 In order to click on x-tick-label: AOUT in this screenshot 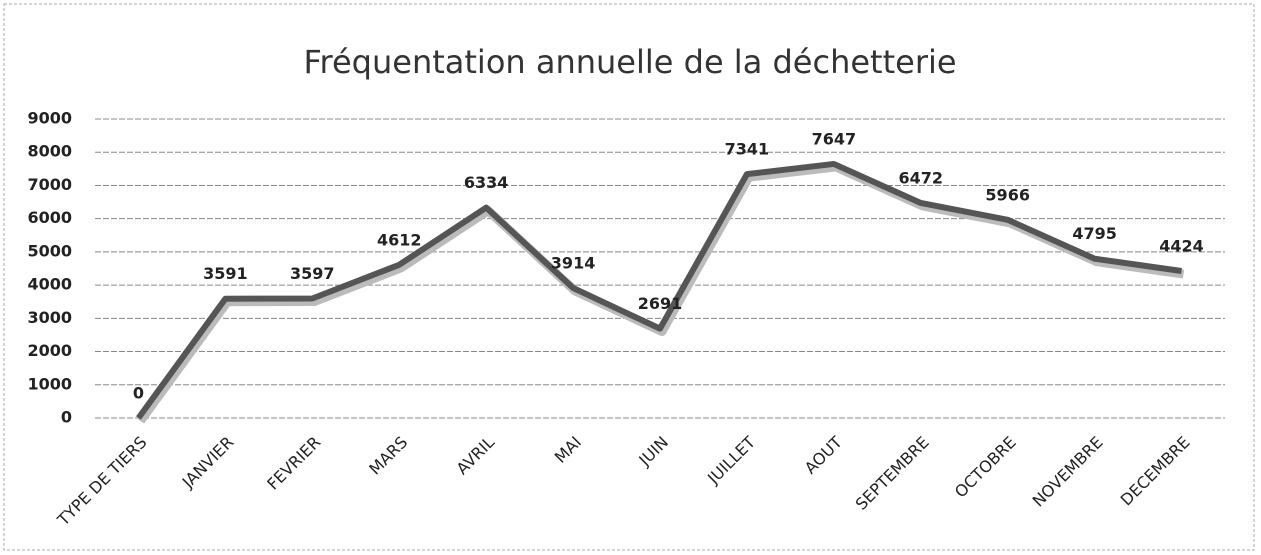, I will do `click(823, 454)`.